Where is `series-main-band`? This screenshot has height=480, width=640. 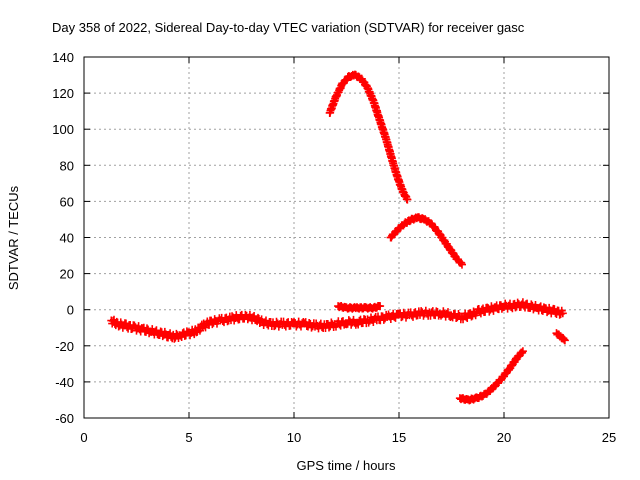
series-main-band is located at coordinates (337, 320).